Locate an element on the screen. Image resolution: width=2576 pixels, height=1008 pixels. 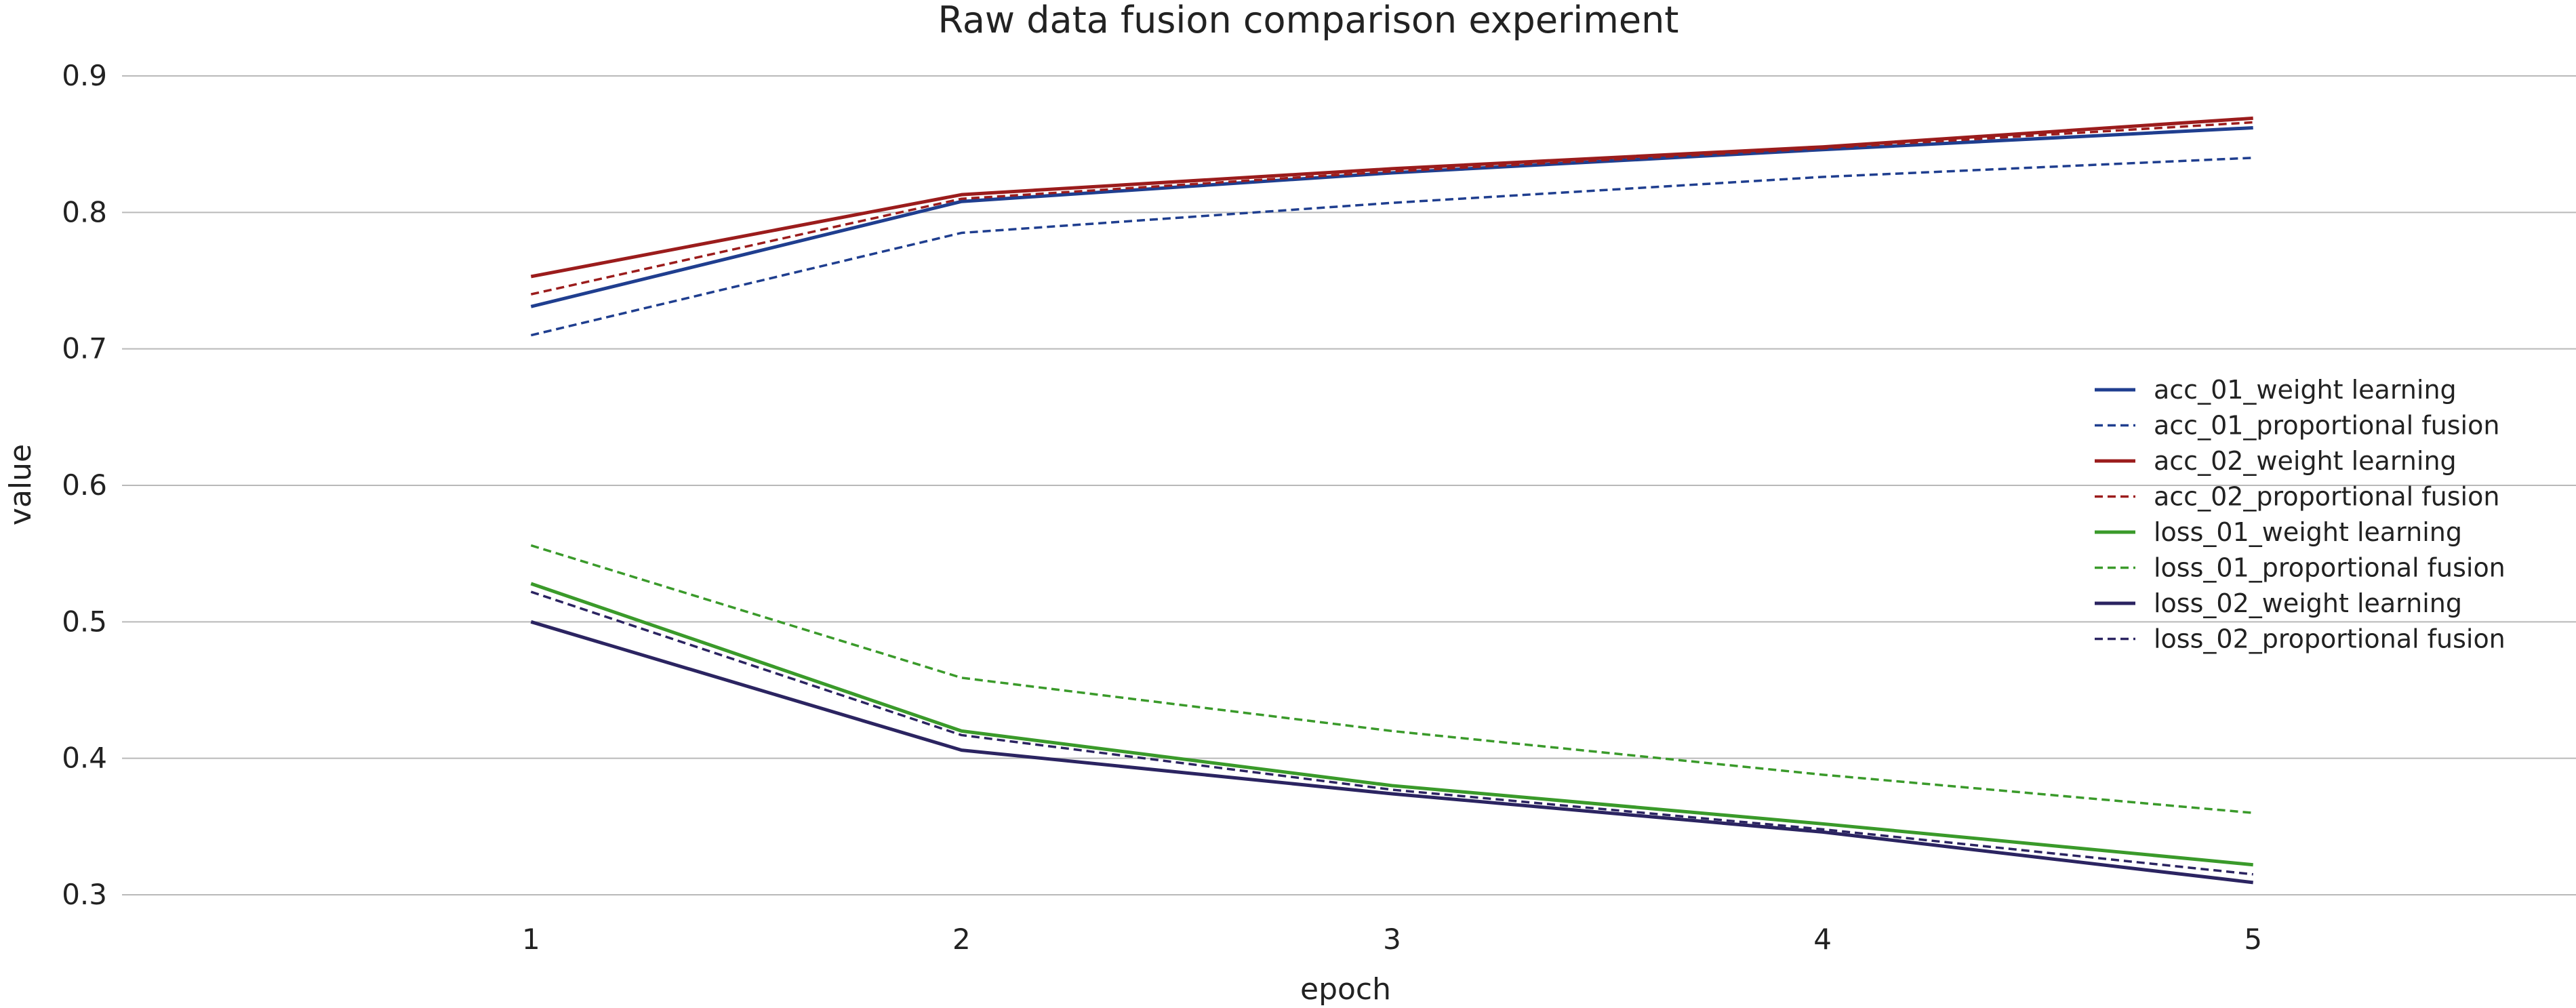
y-tick-label: 0.8 is located at coordinates (84, 211).